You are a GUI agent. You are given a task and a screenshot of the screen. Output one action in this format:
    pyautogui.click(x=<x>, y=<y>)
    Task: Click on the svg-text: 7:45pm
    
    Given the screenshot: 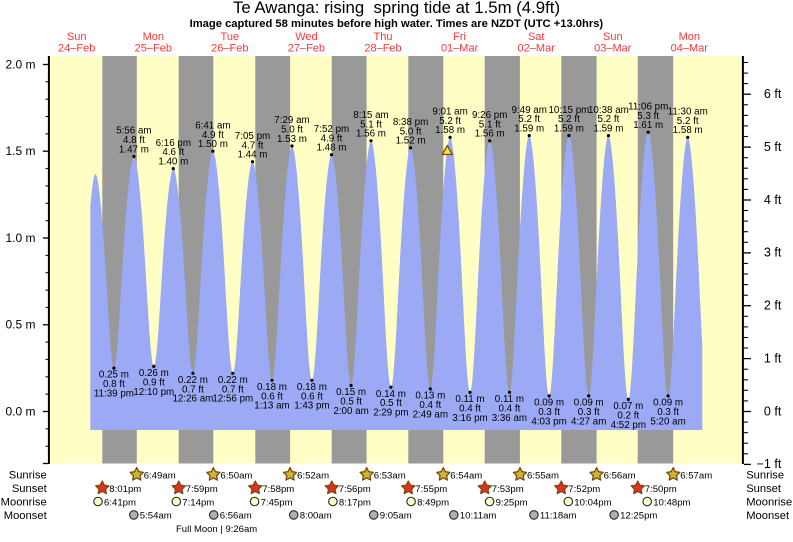 What is the action you would take?
    pyautogui.click(x=277, y=502)
    